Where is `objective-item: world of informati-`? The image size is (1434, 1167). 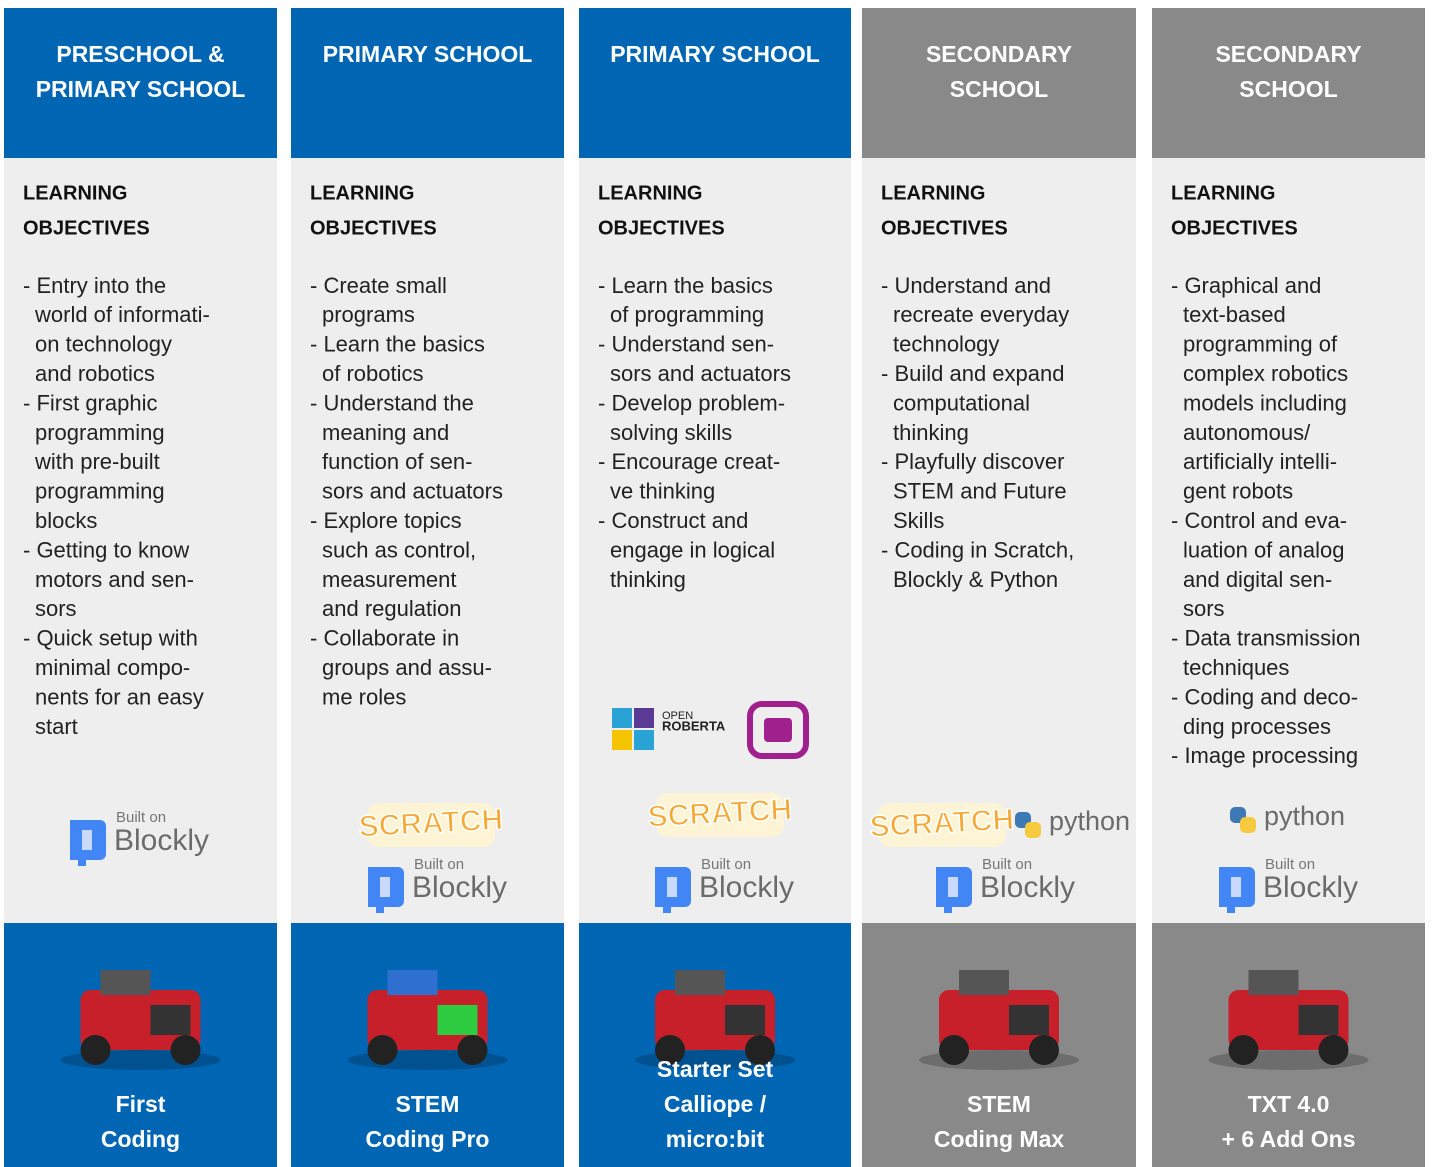
objective-item: world of informati- is located at coordinates (122, 314).